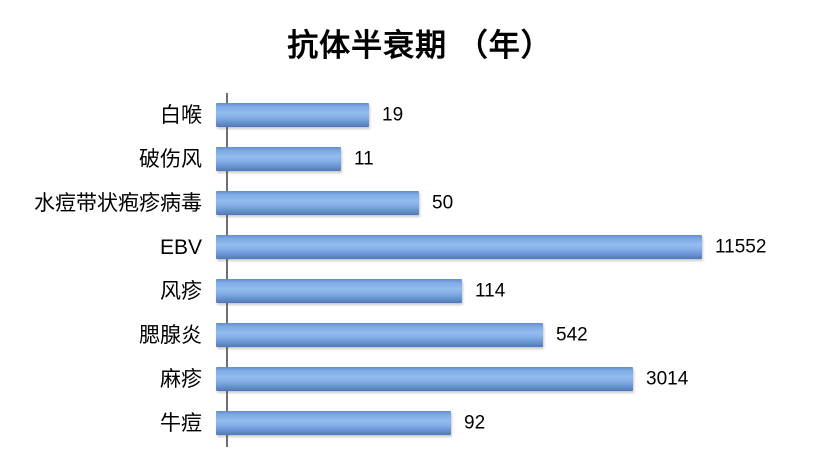  I want to click on bar-track: 50, so click(528, 203).